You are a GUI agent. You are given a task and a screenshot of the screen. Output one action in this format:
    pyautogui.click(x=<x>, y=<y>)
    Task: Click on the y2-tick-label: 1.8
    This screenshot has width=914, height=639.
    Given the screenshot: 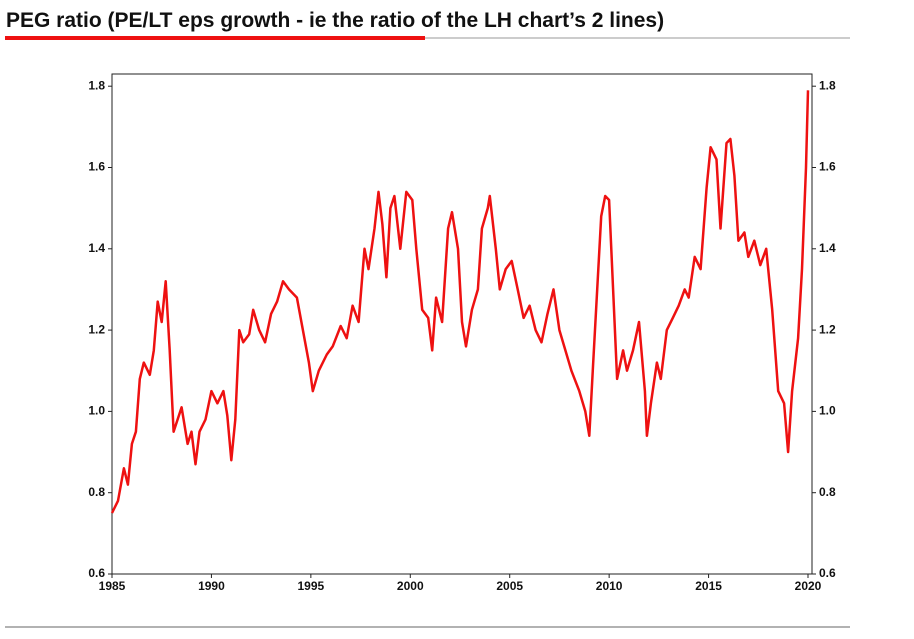 What is the action you would take?
    pyautogui.click(x=827, y=85)
    